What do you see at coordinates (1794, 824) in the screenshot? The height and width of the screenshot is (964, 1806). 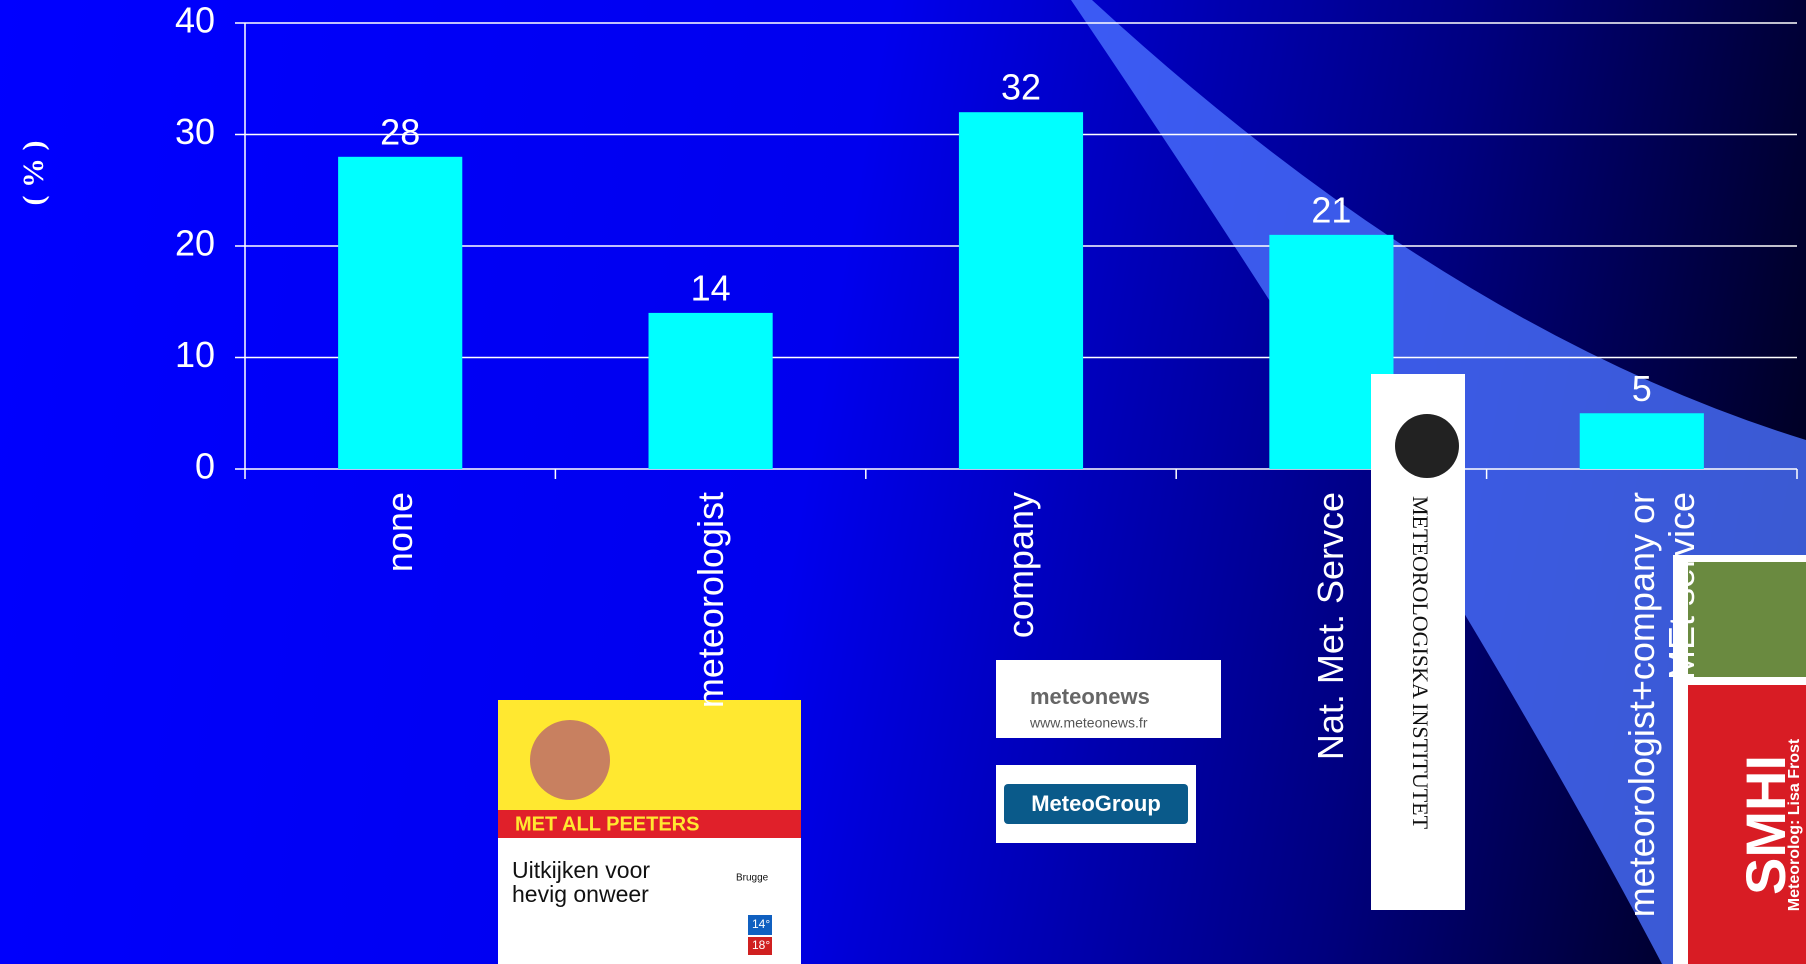 I see `smhi-person: Meteorolog: Lisa Frost` at bounding box center [1794, 824].